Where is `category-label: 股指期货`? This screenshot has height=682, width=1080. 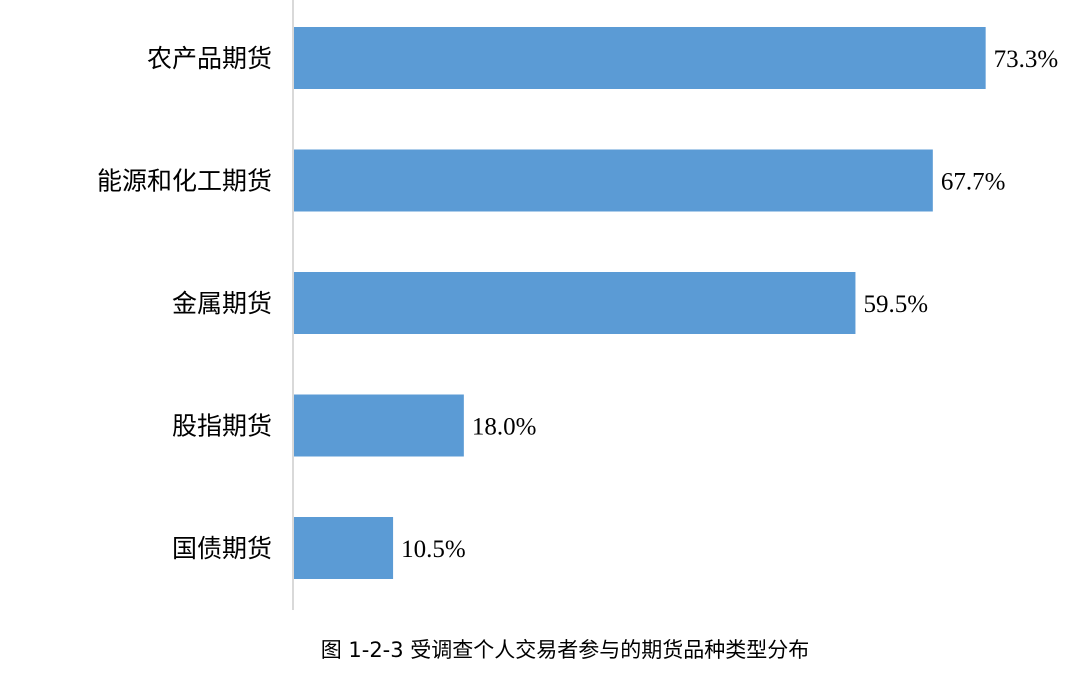
category-label: 股指期货 is located at coordinates (222, 426).